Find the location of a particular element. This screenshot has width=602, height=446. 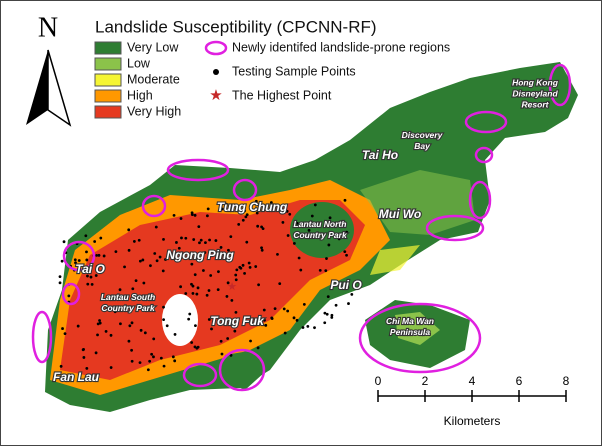

scale-tick-label: 8 is located at coordinates (566, 381).